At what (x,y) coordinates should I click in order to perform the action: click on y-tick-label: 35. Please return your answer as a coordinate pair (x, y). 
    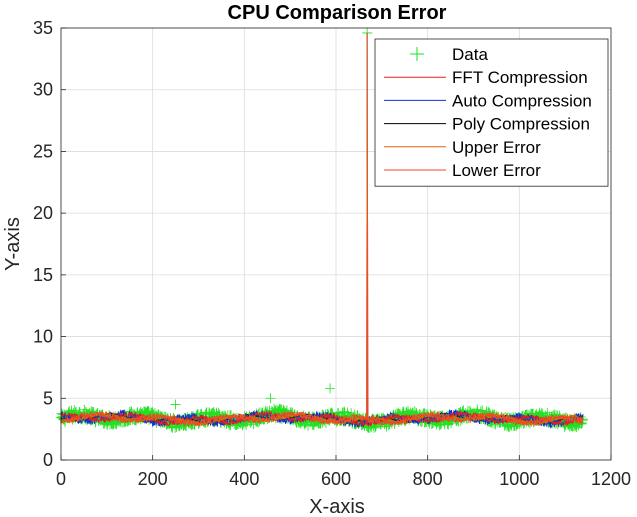
    Looking at the image, I should click on (43, 28).